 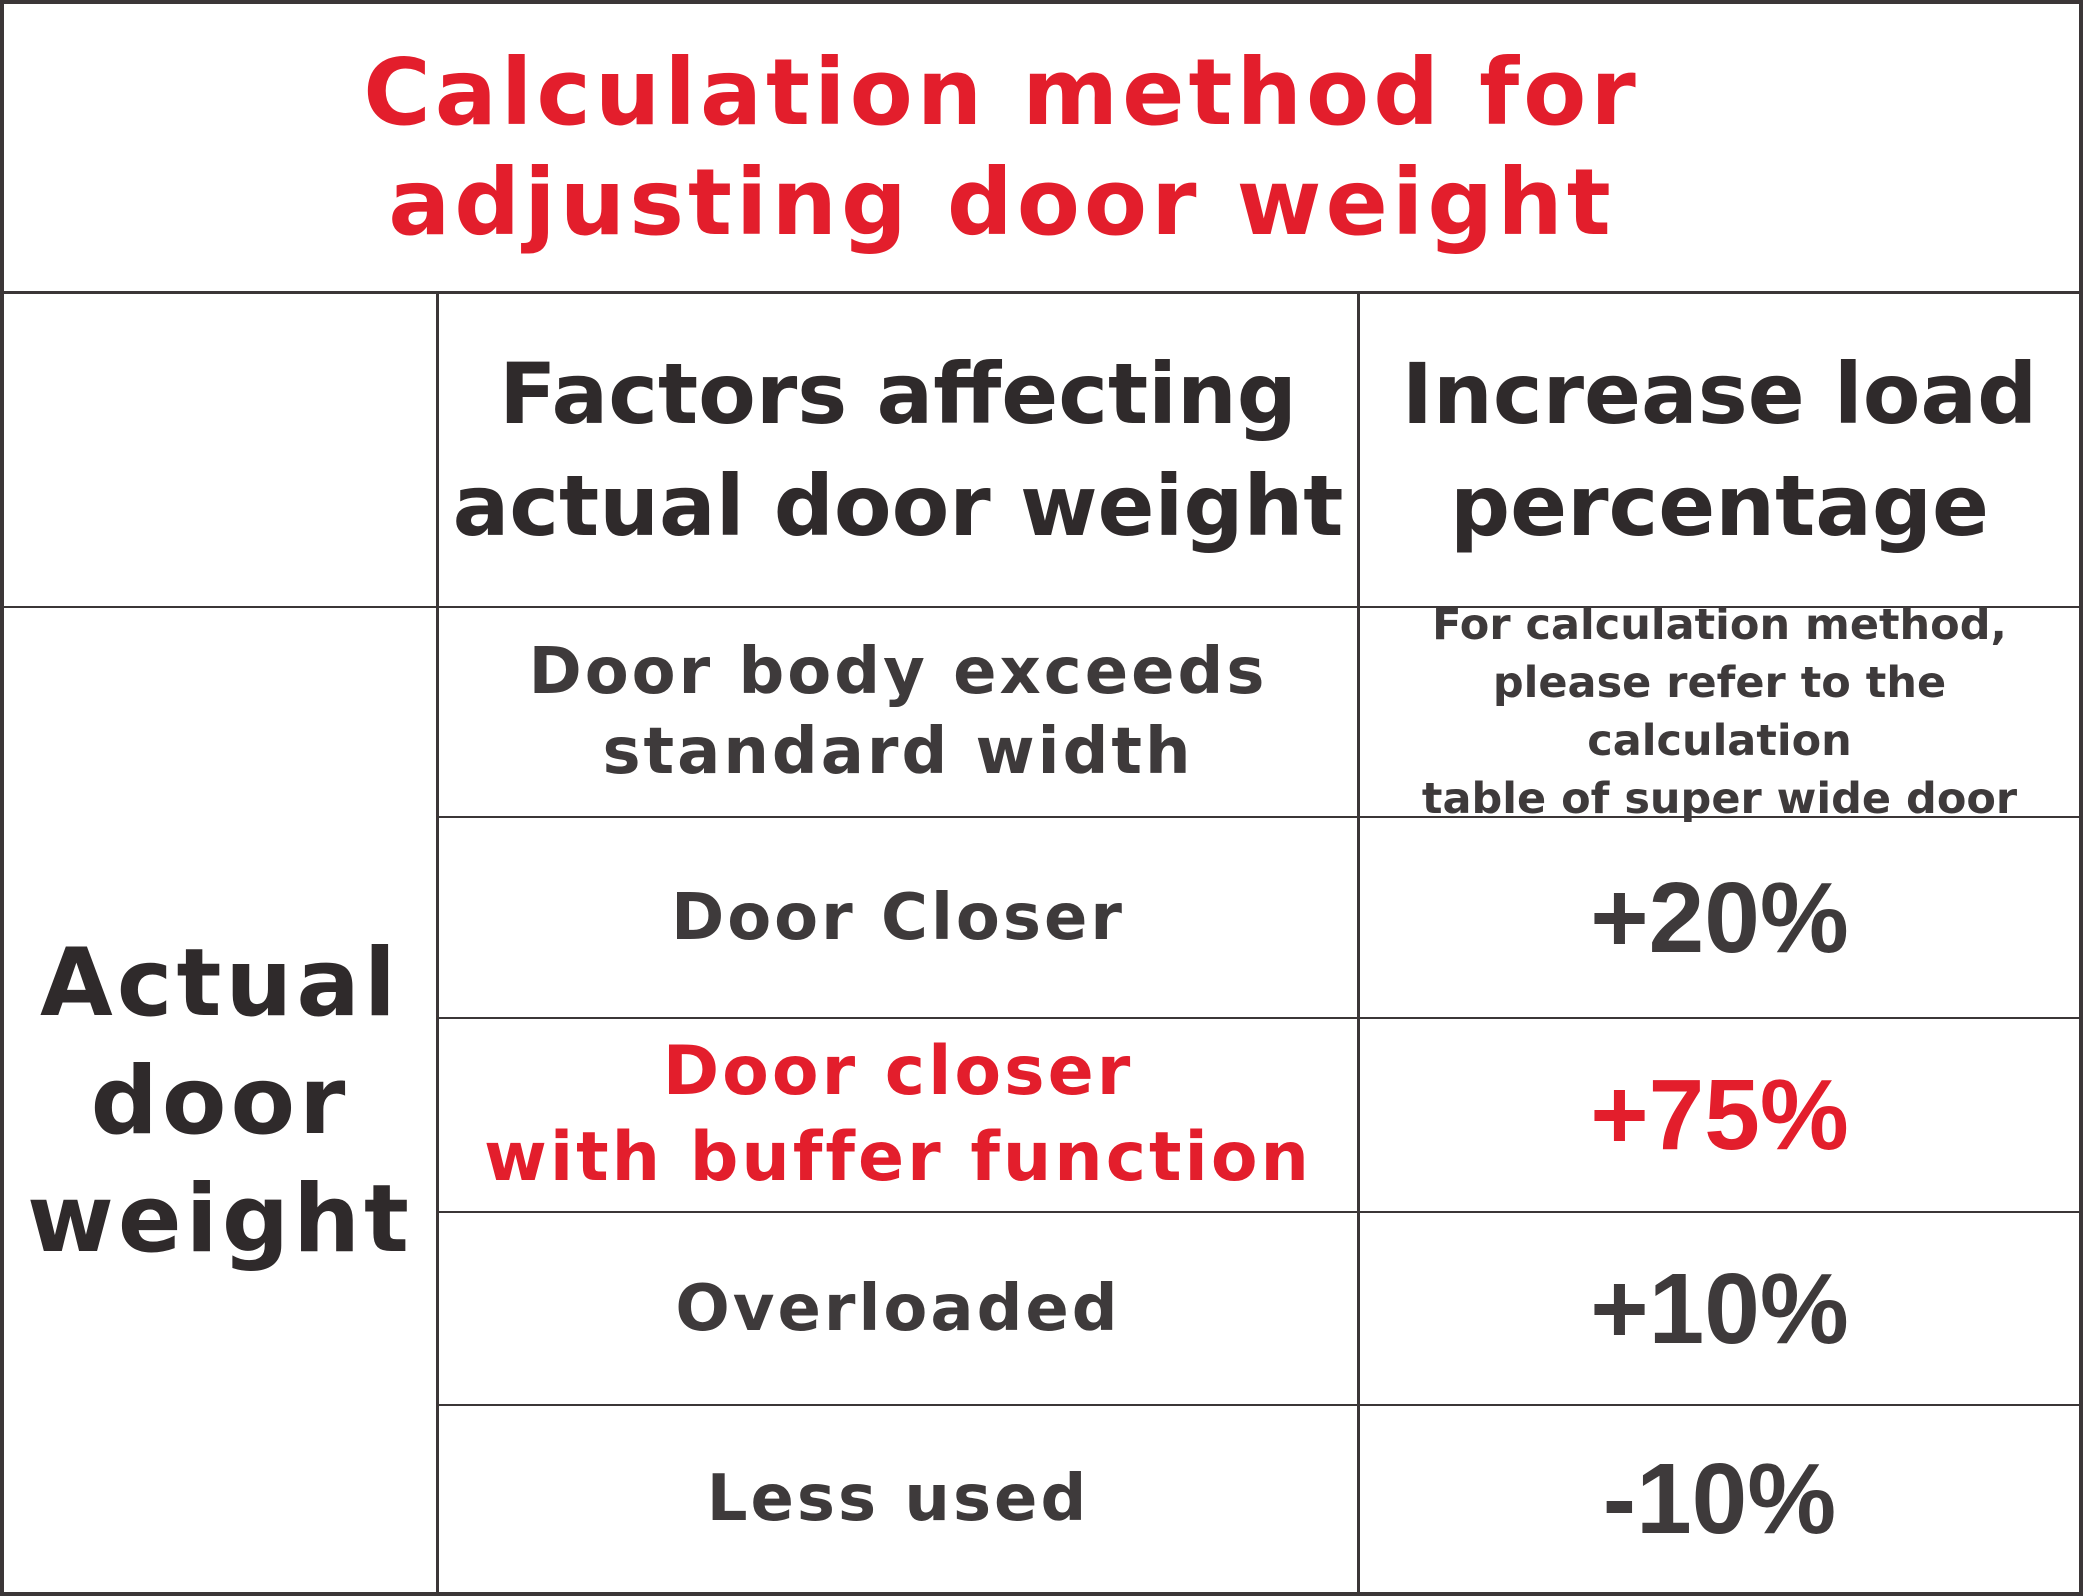 What do you see at coordinates (220, 450) in the screenshot?
I see `header-empty-cell` at bounding box center [220, 450].